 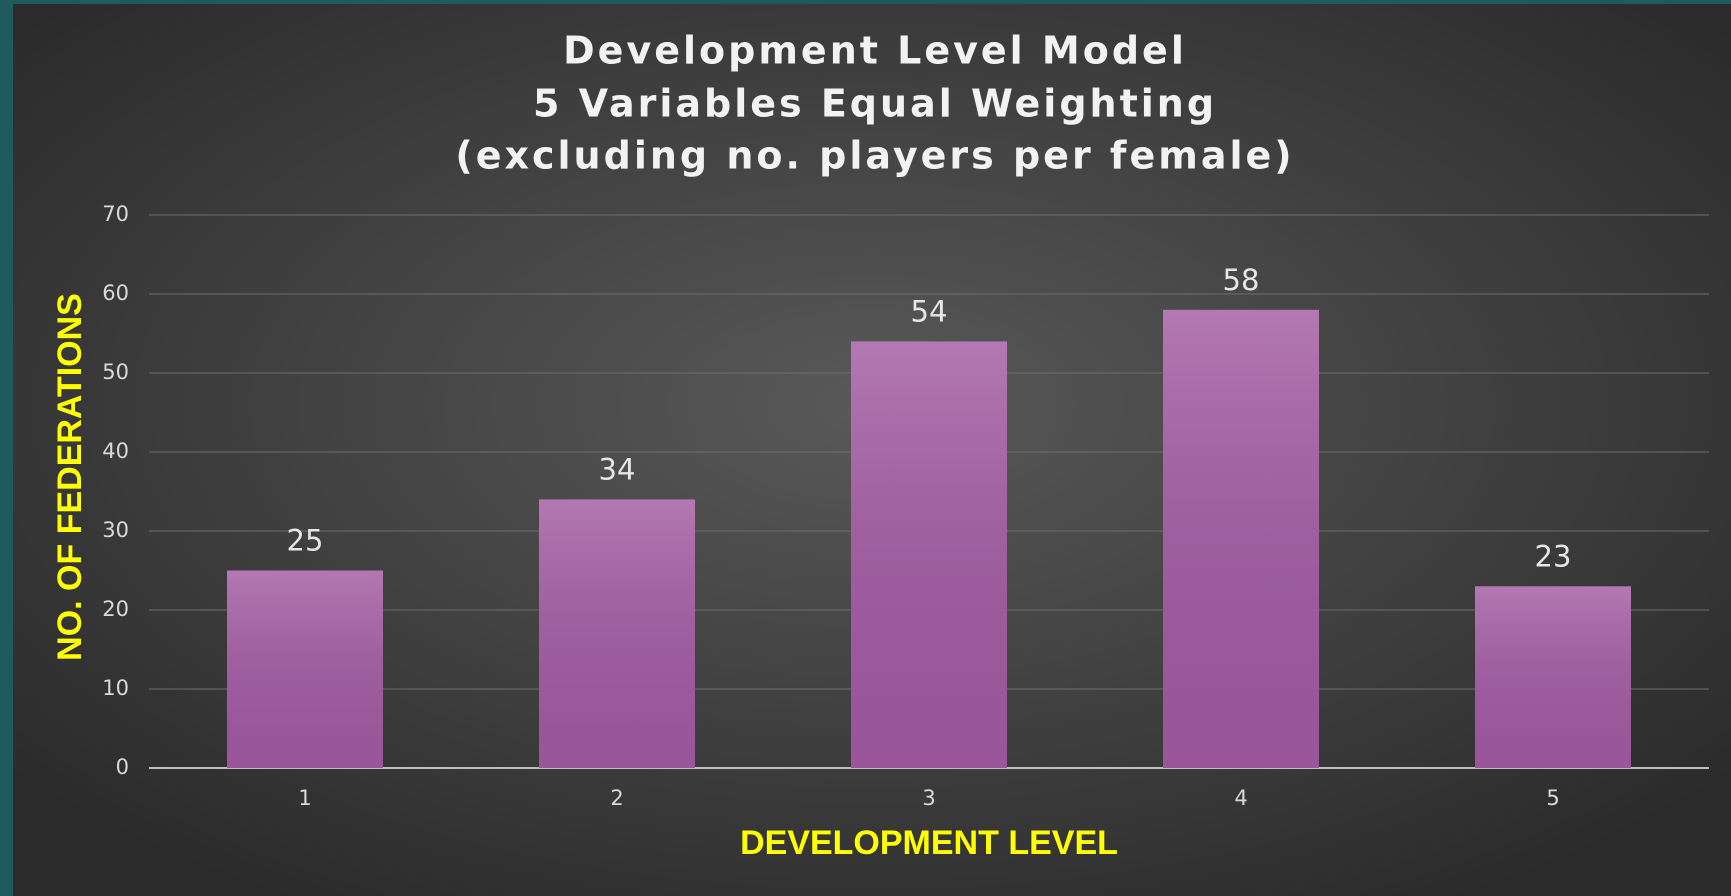 What do you see at coordinates (875, 104) in the screenshot?
I see `chart-title: 5 Variables Equal Weighting` at bounding box center [875, 104].